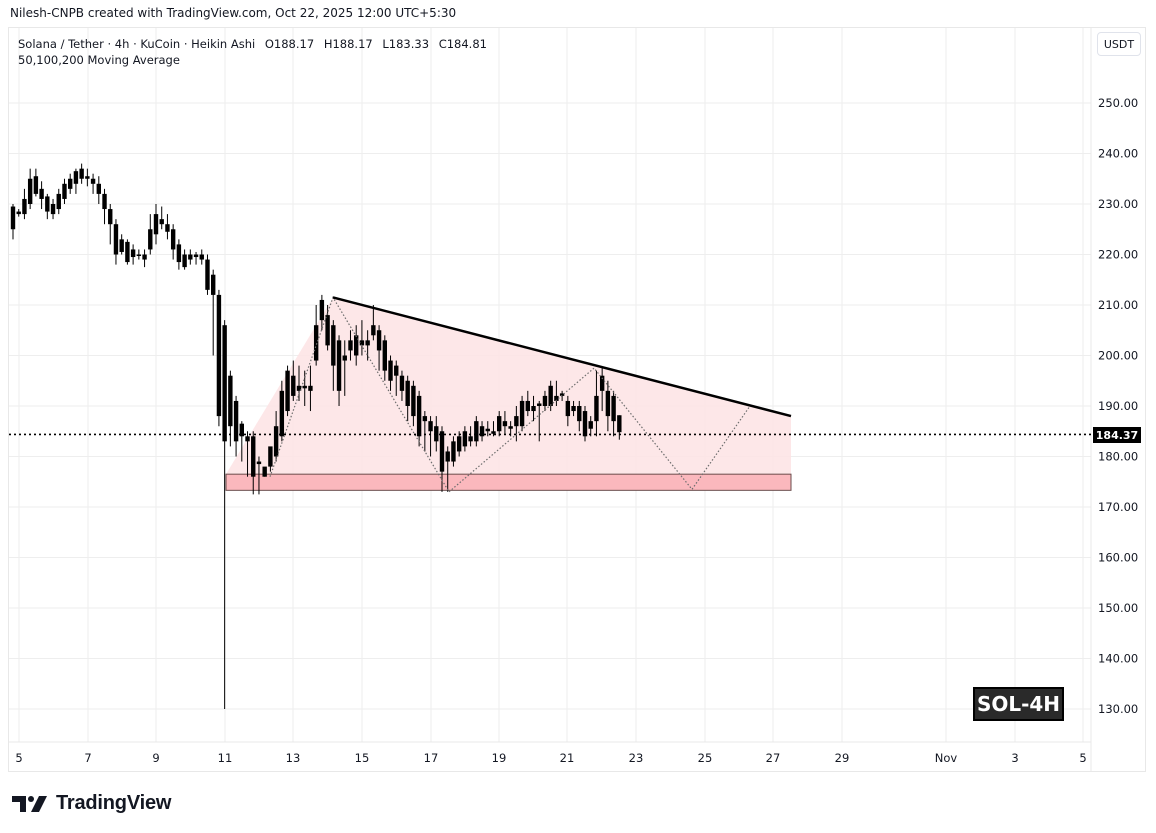  What do you see at coordinates (431, 758) in the screenshot?
I see `x-tick-label: 17` at bounding box center [431, 758].